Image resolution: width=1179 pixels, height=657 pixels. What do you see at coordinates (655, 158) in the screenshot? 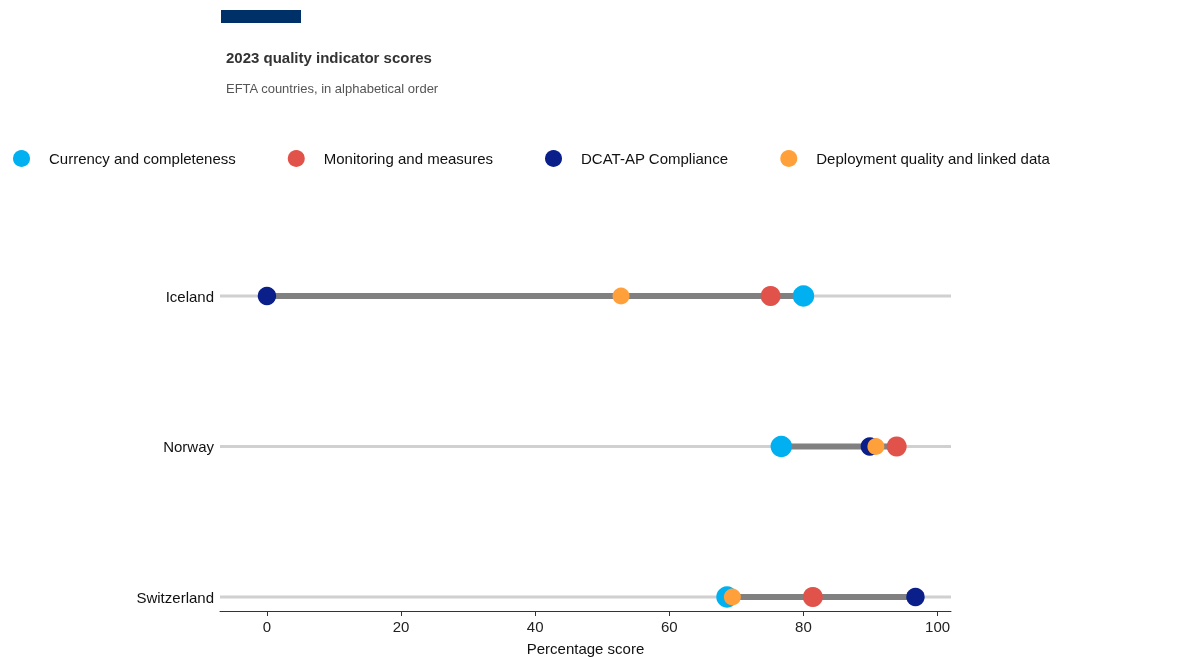
I see `legend-label: DCAT-AP Compliance` at bounding box center [655, 158].